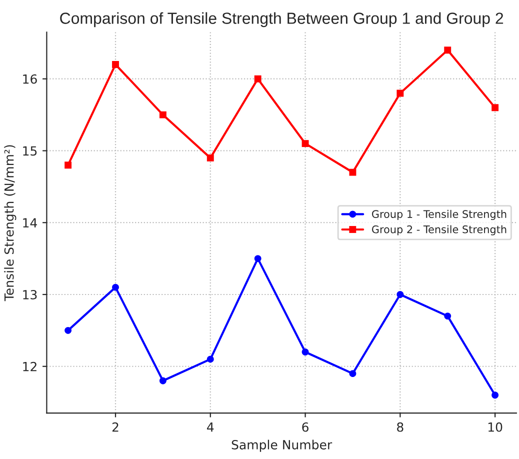 The image size is (519, 459). What do you see at coordinates (439, 215) in the screenshot?
I see `legend-label: Group 1 - Tensile Strength` at bounding box center [439, 215].